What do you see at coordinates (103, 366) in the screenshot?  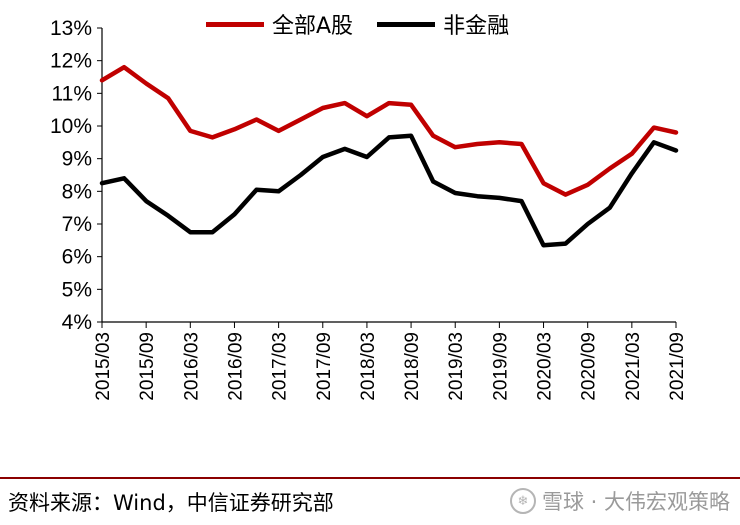 I see `x-tick-label: 2015/03` at bounding box center [103, 366].